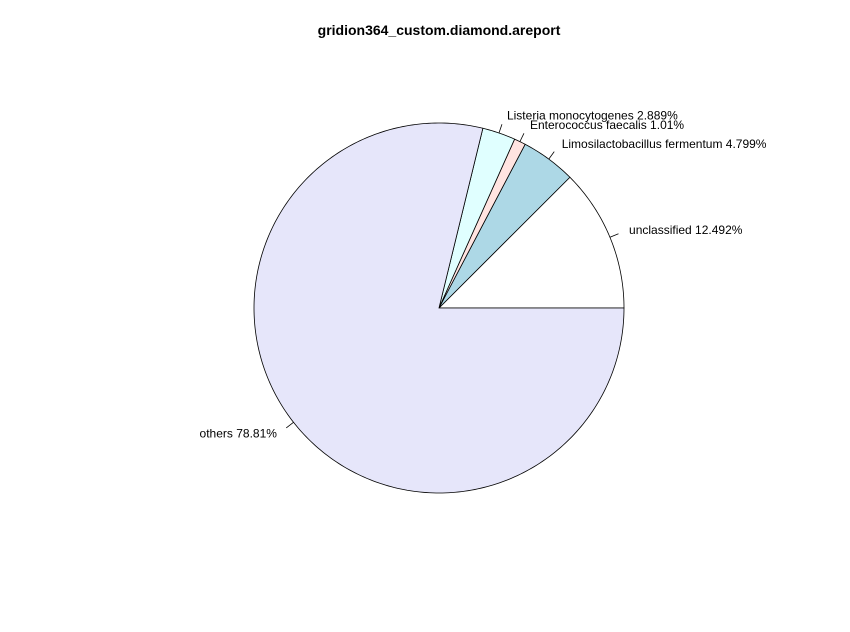 The height and width of the screenshot is (632, 850). What do you see at coordinates (439, 30) in the screenshot?
I see `chart-title: gridion364_custom.diamond.areport` at bounding box center [439, 30].